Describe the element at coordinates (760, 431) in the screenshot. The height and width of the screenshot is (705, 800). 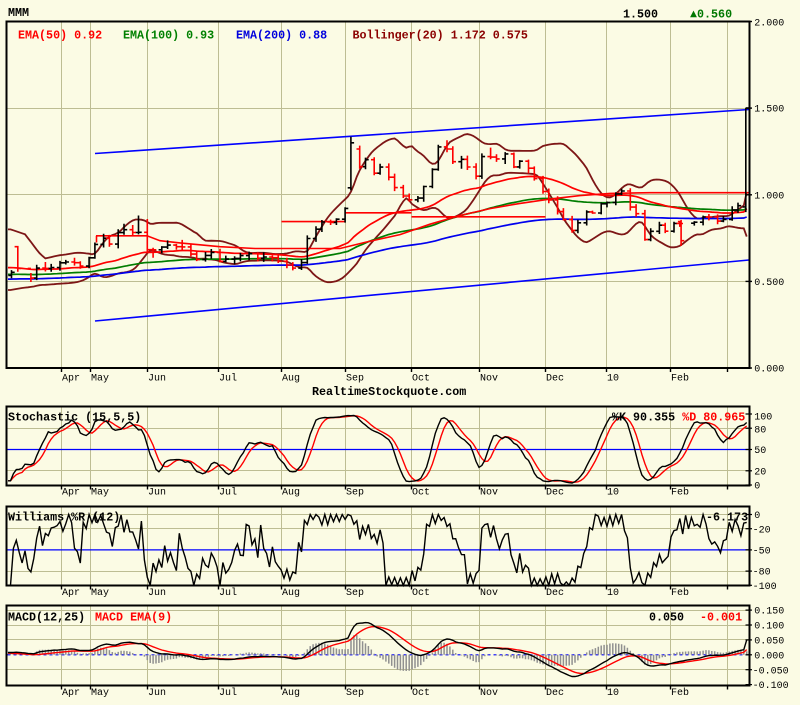
I see `svg-text: 80` at that location.